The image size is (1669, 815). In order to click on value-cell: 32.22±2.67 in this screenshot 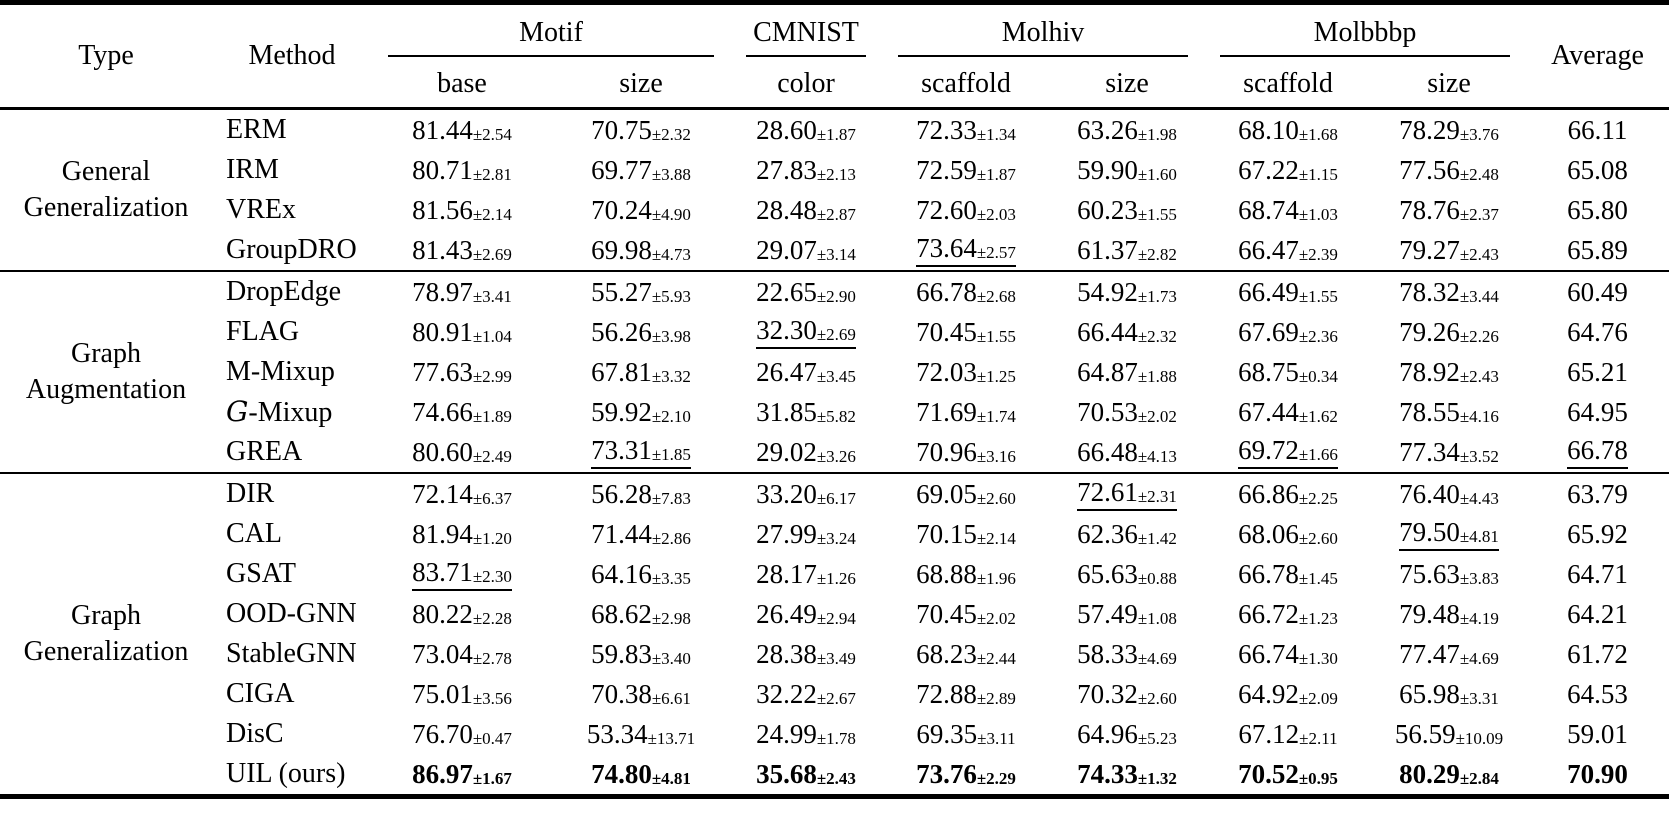, I will do `click(806, 694)`.